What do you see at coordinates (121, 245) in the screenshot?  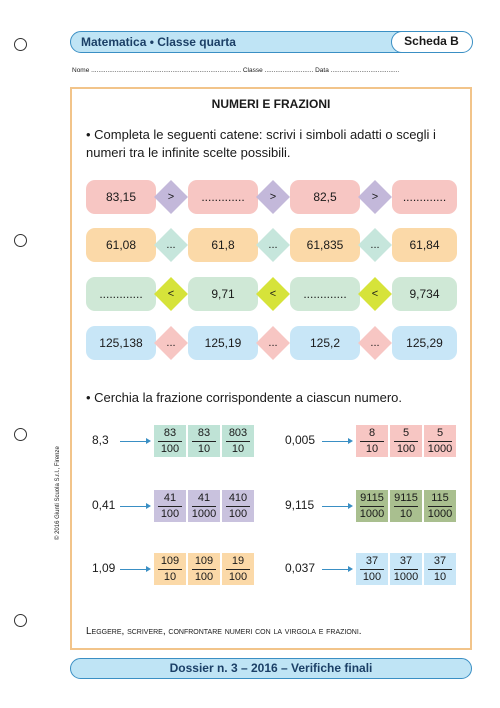 I see `chain-box: 61,08` at bounding box center [121, 245].